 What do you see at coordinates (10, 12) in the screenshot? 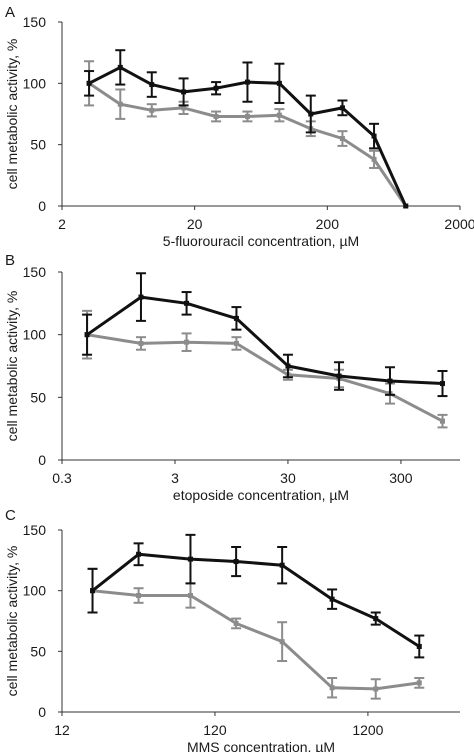
I see `panel-label: A` at bounding box center [10, 12].